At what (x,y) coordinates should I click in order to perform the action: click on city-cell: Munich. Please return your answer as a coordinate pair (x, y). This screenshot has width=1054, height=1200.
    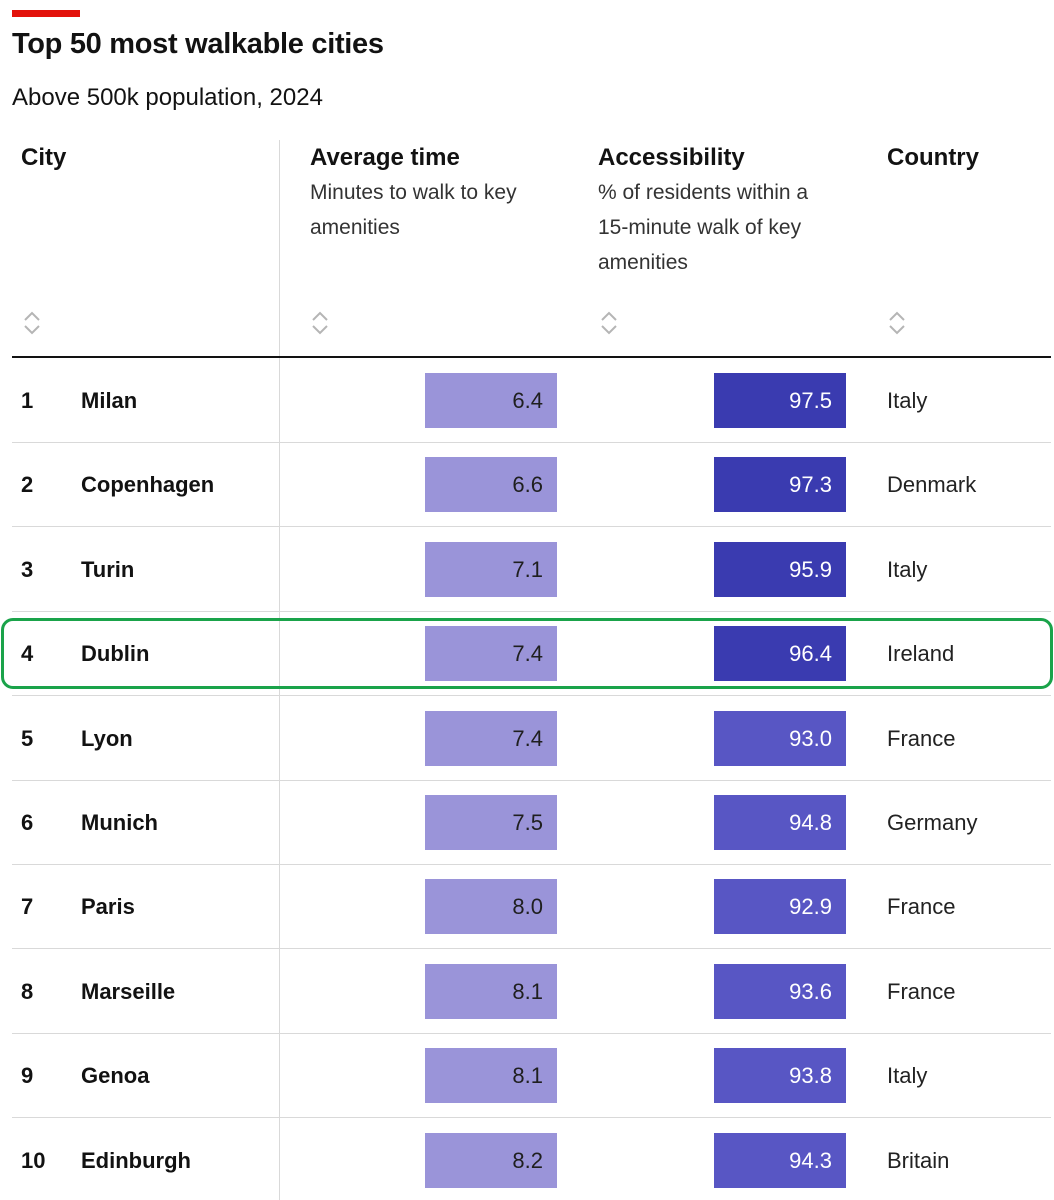
    Looking at the image, I should click on (119, 822).